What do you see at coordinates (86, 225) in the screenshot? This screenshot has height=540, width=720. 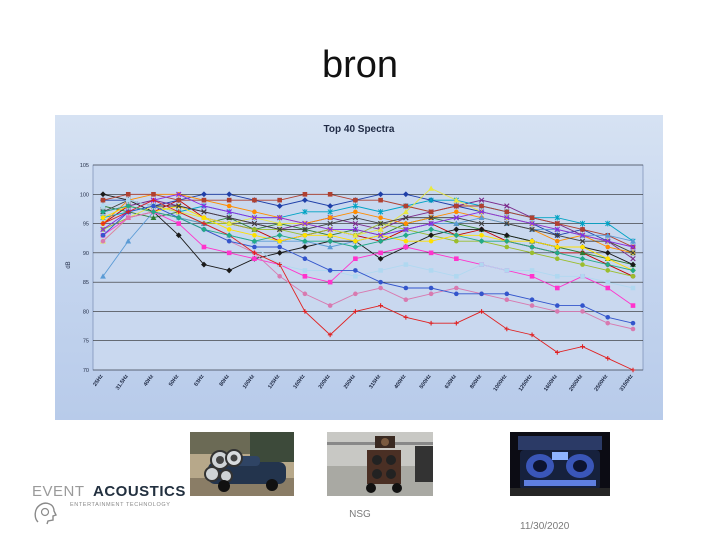 I see `y-tick-label: 95` at bounding box center [86, 225].